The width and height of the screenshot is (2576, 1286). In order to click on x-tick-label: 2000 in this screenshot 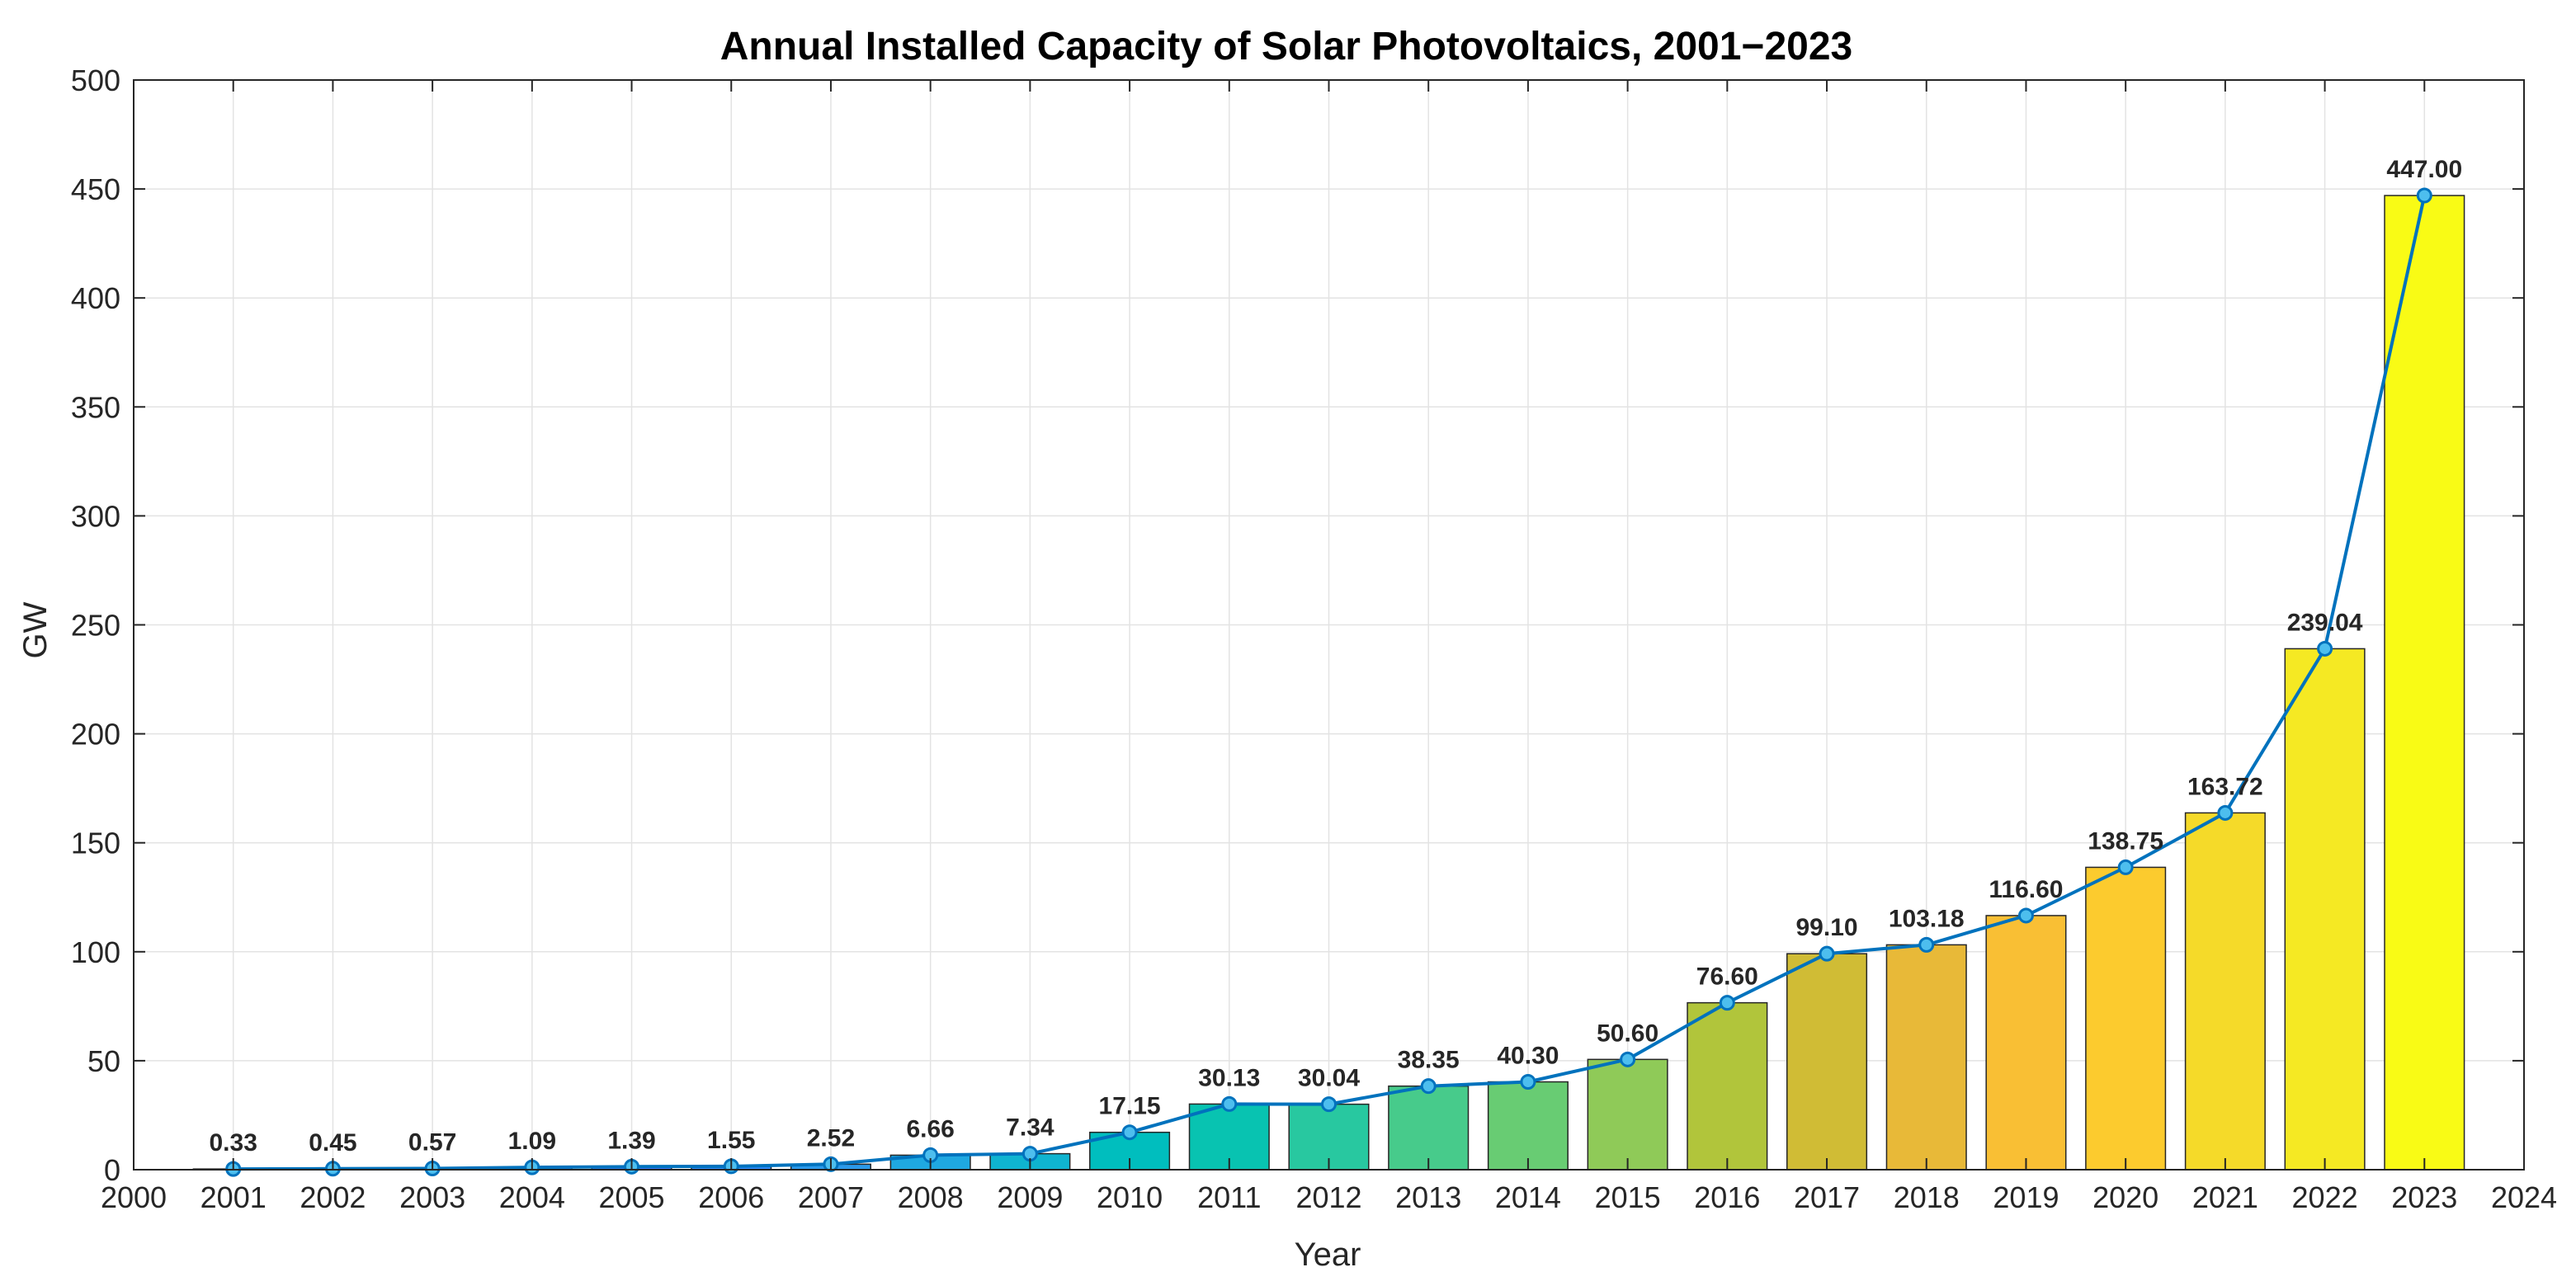, I will do `click(134, 1197)`.